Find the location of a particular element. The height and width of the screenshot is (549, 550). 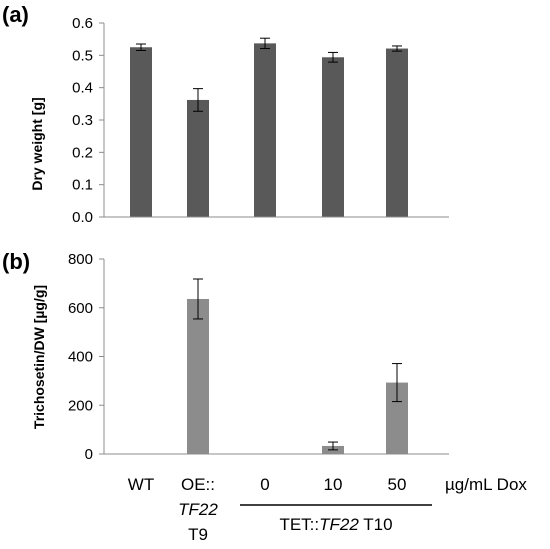

panel-b-label: (b) is located at coordinates (16, 261).